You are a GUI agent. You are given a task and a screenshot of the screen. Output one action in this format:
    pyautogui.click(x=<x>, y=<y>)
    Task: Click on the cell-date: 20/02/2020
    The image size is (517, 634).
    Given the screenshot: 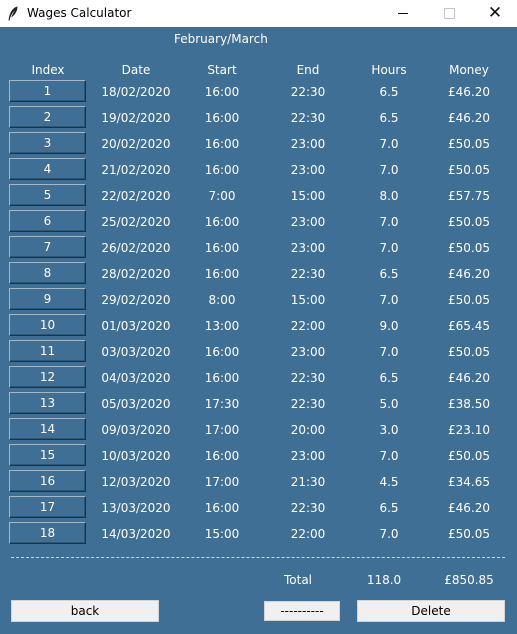 What is the action you would take?
    pyautogui.click(x=136, y=144)
    